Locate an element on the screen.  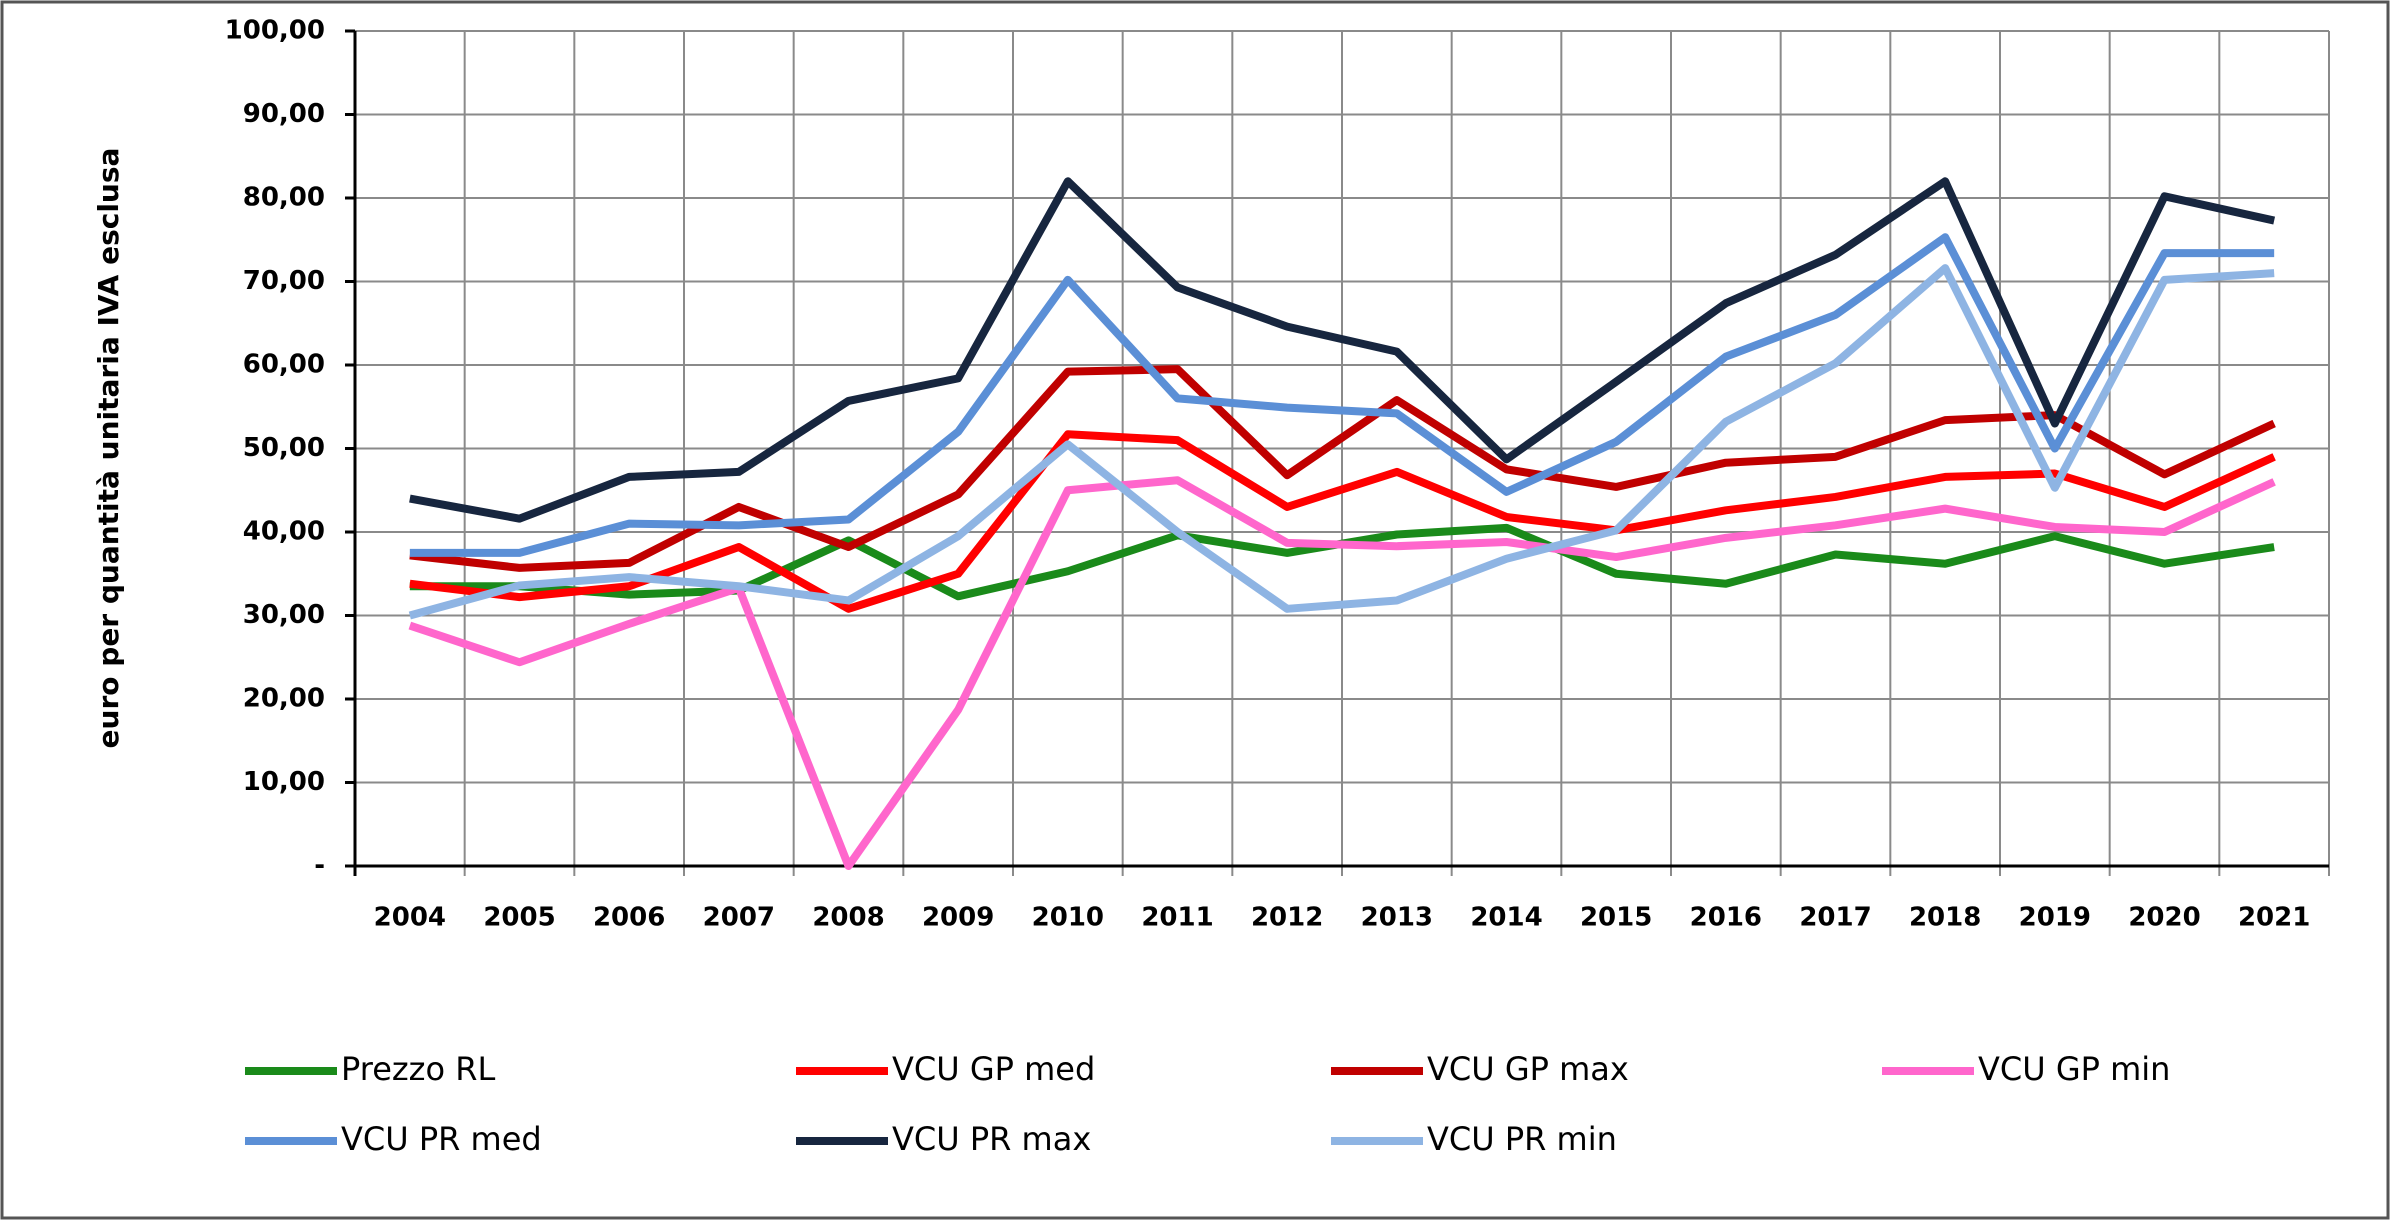
x-tick-label: 2011 is located at coordinates (1177, 918).